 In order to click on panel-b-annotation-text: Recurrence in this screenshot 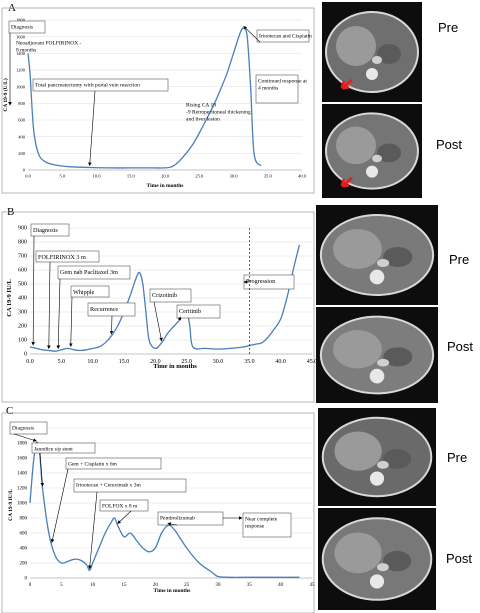, I will do `click(104, 309)`.